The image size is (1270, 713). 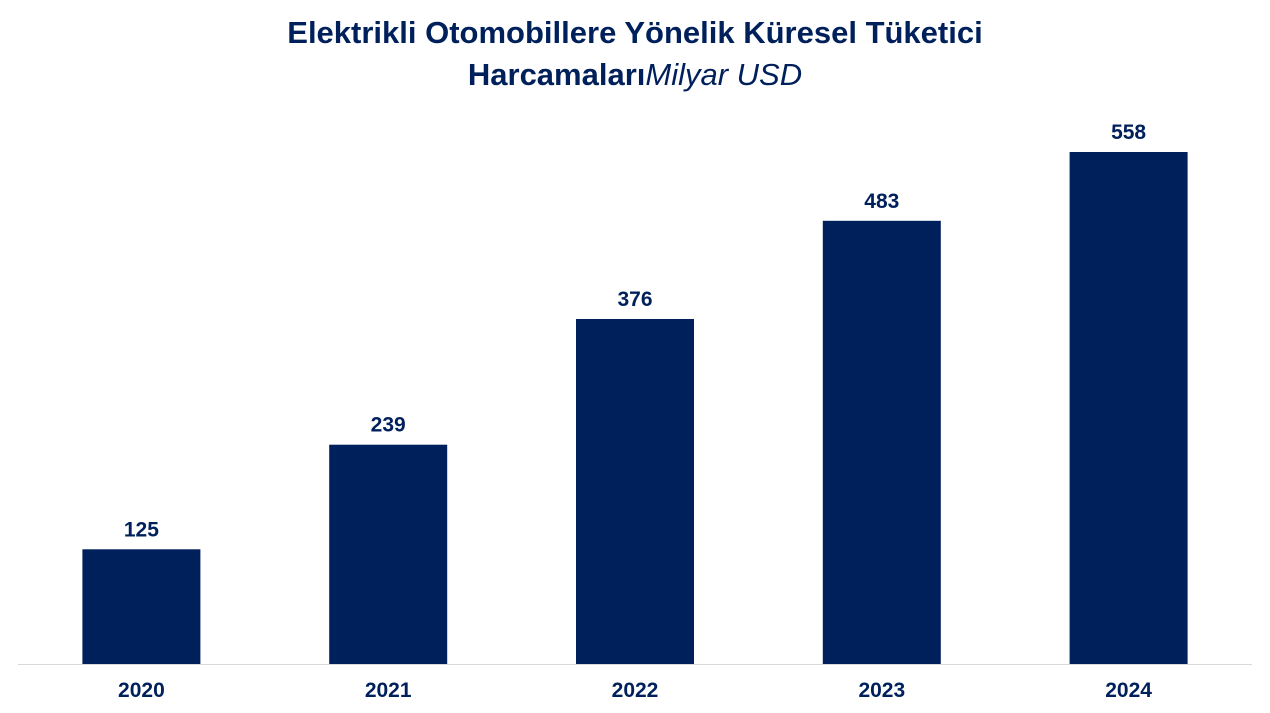 What do you see at coordinates (881, 690) in the screenshot?
I see `x-tick-label-2023: 2023` at bounding box center [881, 690].